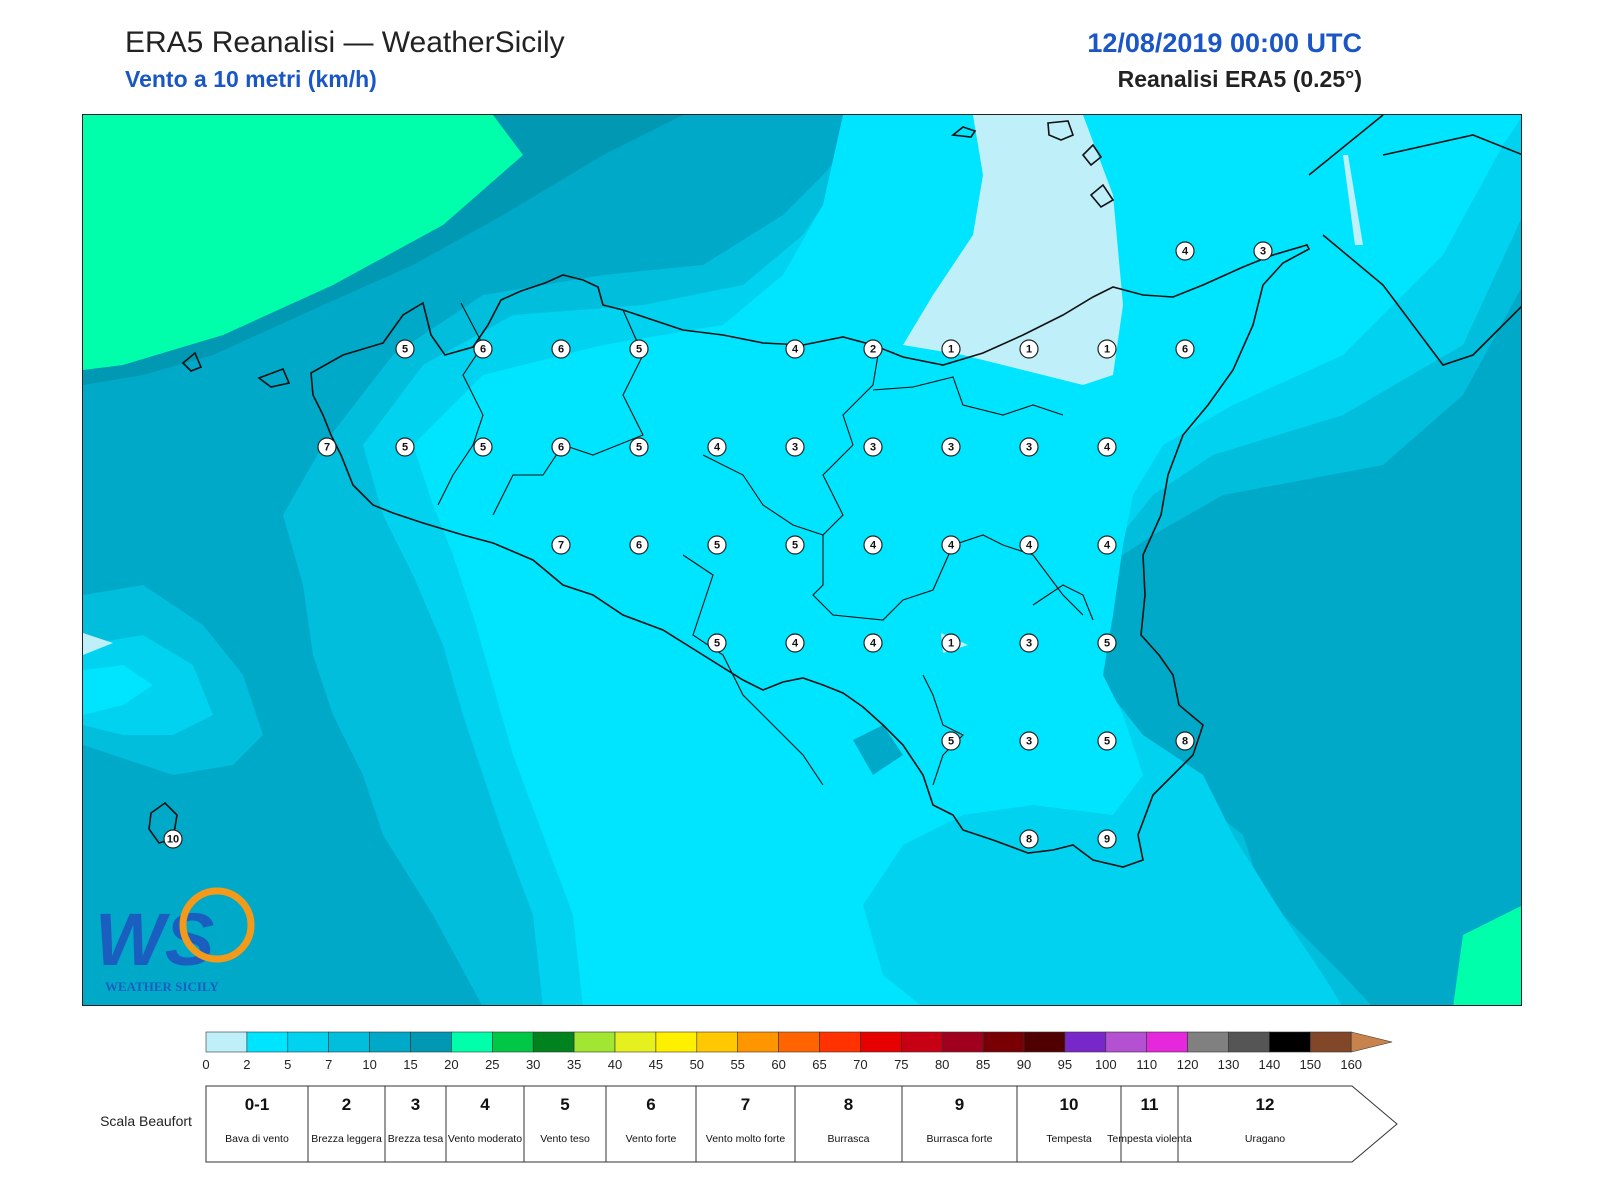  What do you see at coordinates (959, 1104) in the screenshot?
I see `beaufort-class-number: 9` at bounding box center [959, 1104].